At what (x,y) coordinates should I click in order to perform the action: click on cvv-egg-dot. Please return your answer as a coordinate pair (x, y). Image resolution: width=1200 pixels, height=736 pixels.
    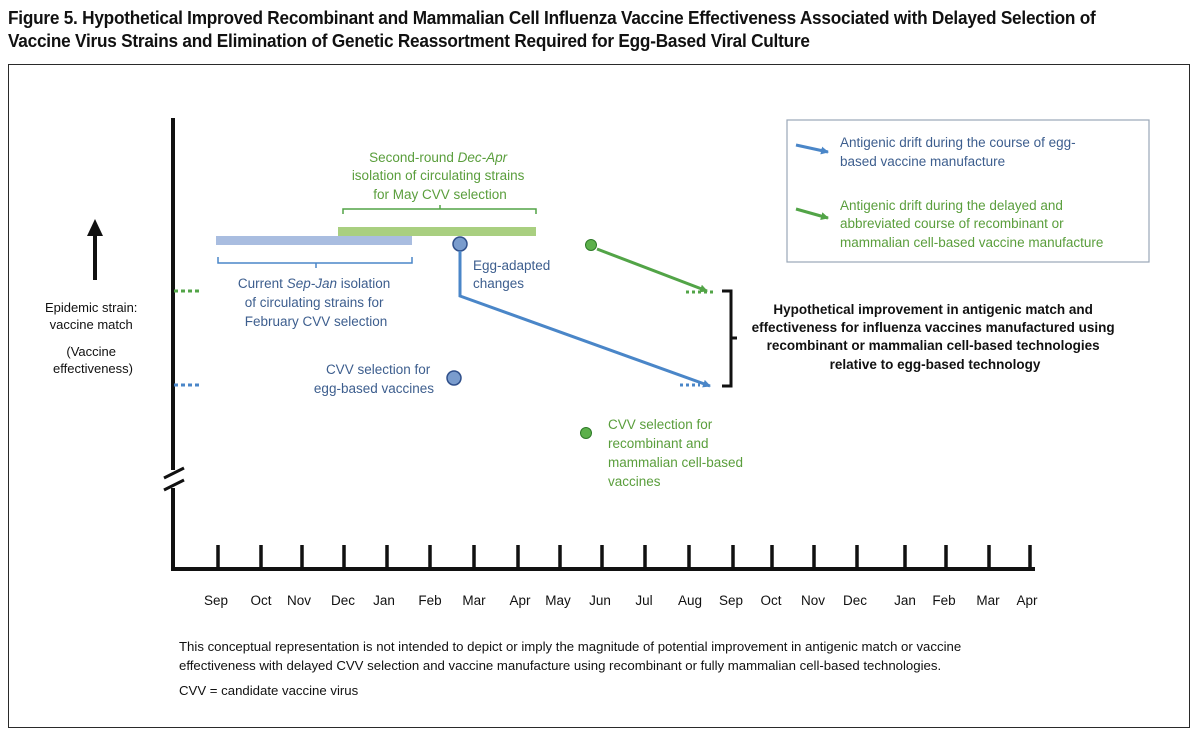
    Looking at the image, I should click on (454, 378).